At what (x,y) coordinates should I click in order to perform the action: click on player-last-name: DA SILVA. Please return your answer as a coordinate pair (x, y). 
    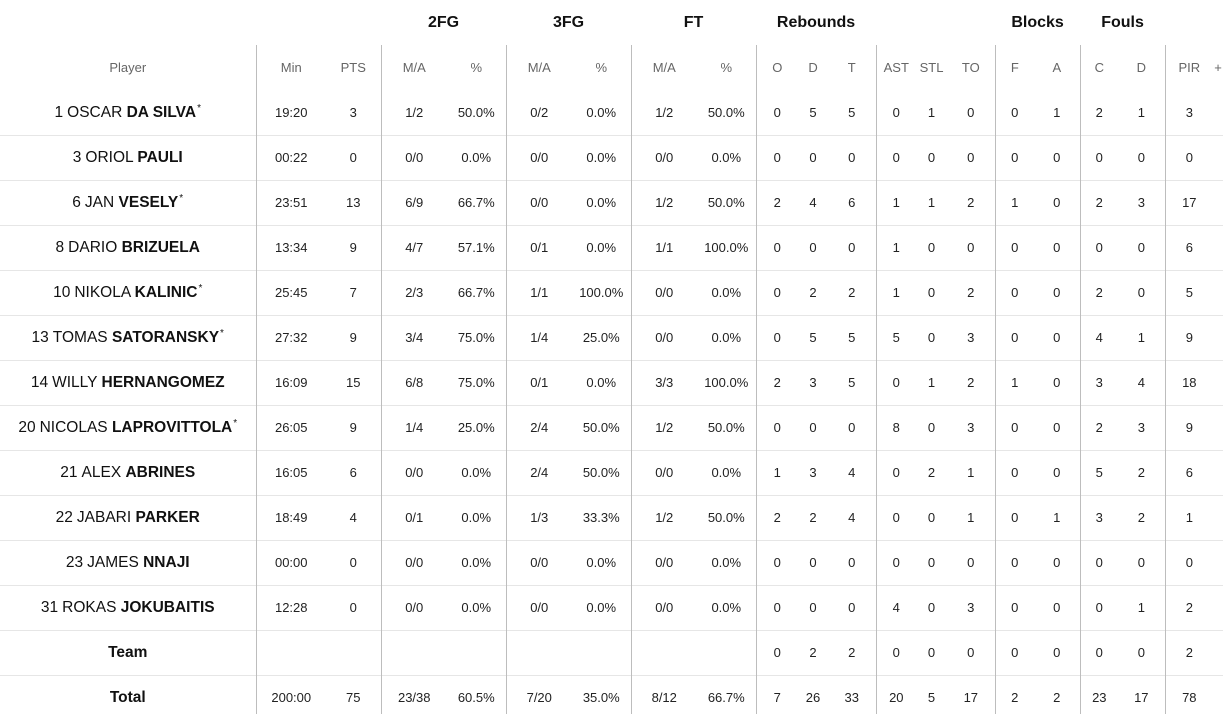
    Looking at the image, I should click on (161, 112).